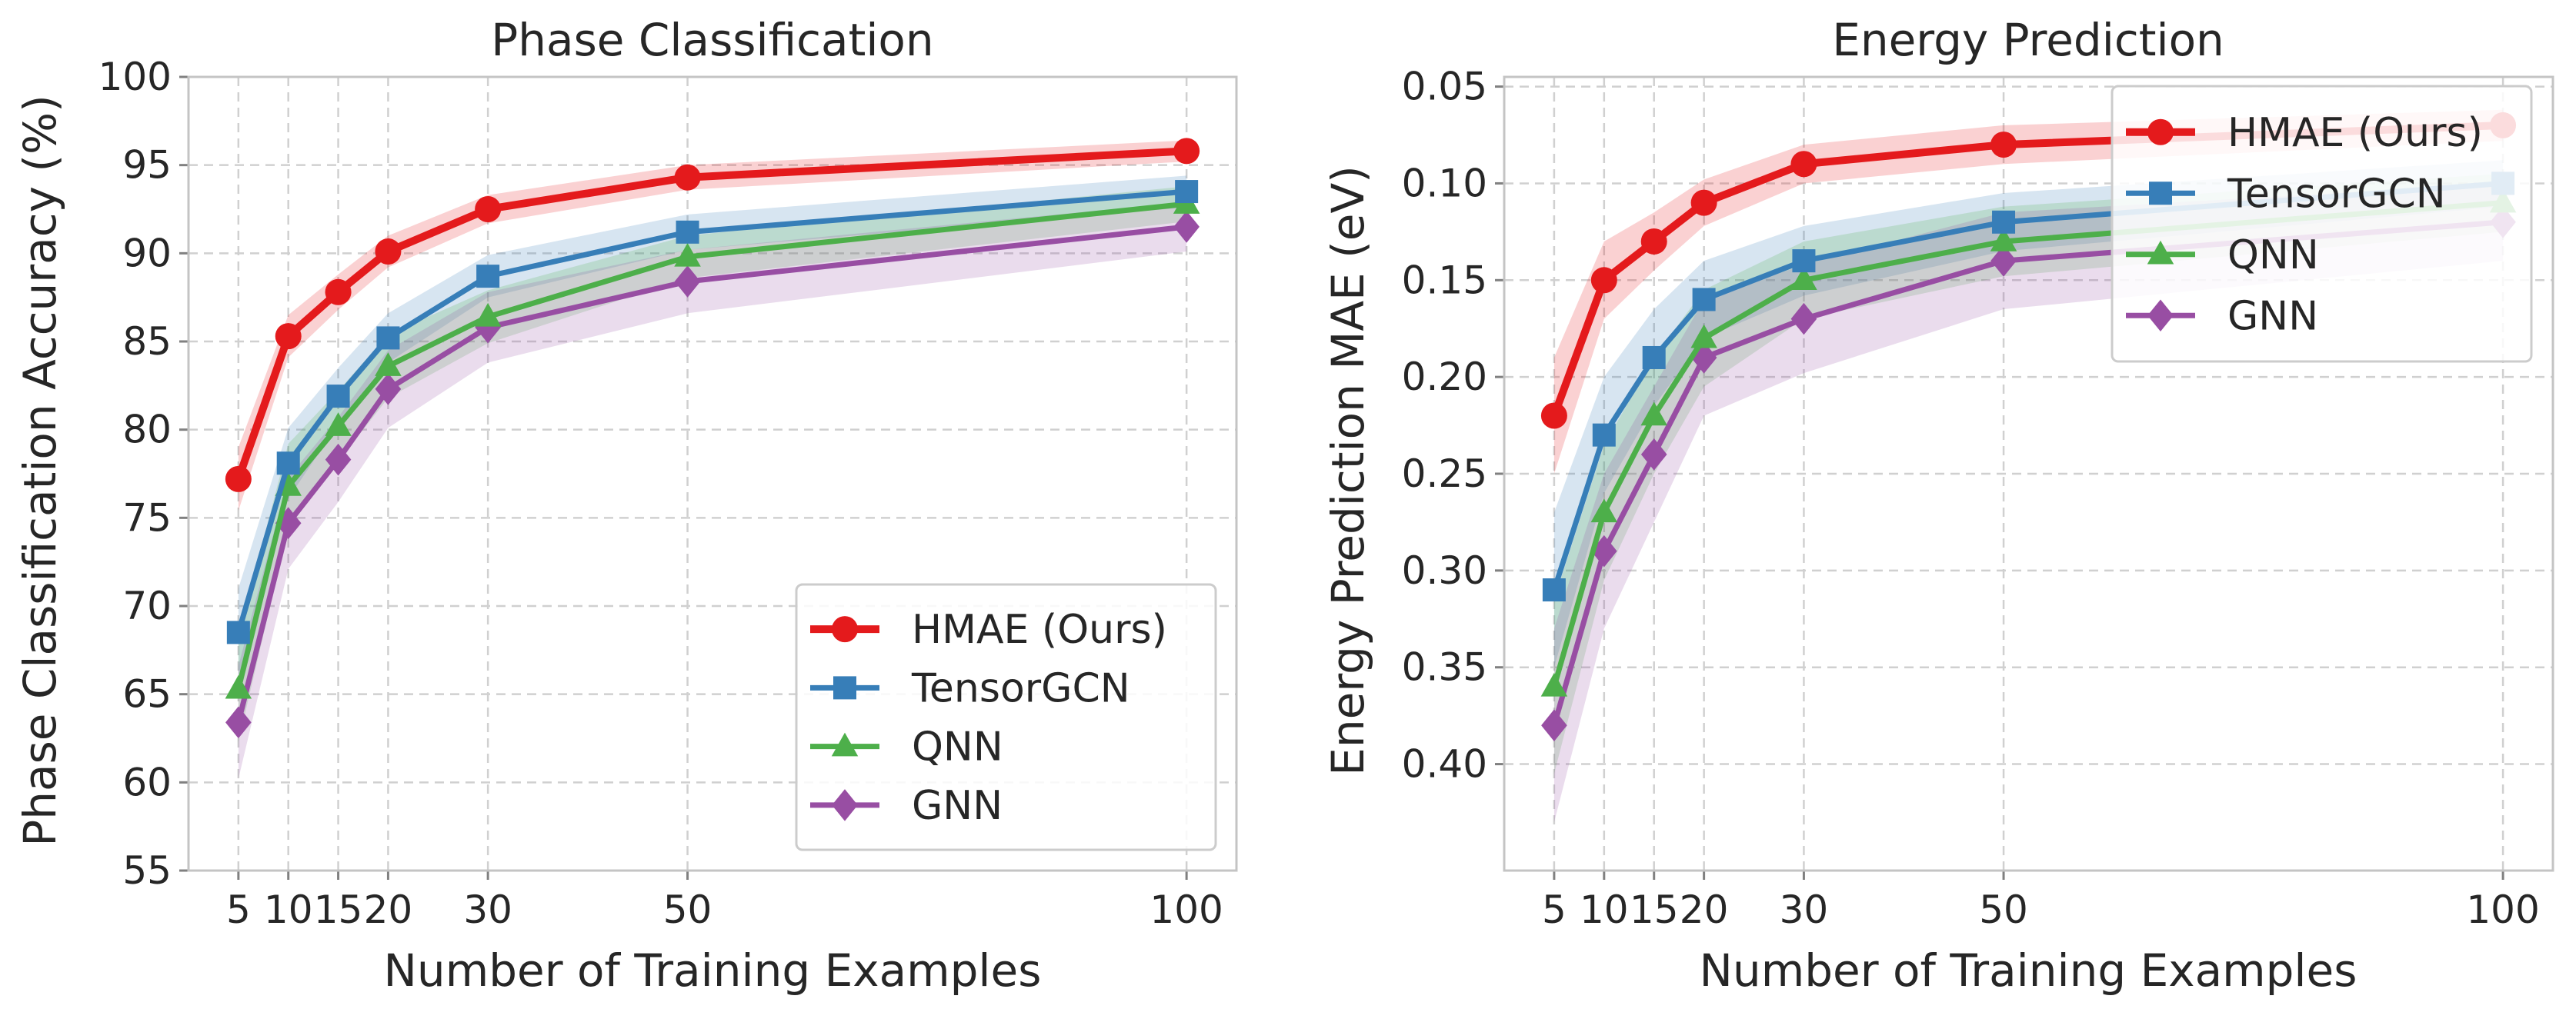 The height and width of the screenshot is (1019, 2576). Describe the element at coordinates (1021, 688) in the screenshot. I see `legend-label: TensorGCN` at that location.